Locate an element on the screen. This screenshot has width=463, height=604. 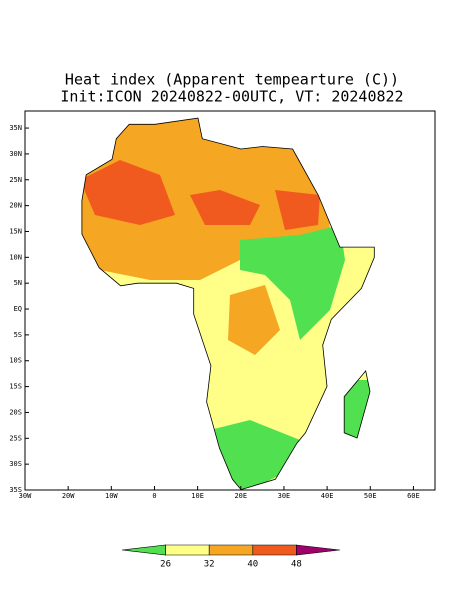
x-tick-label: 30W is located at coordinates (25, 496).